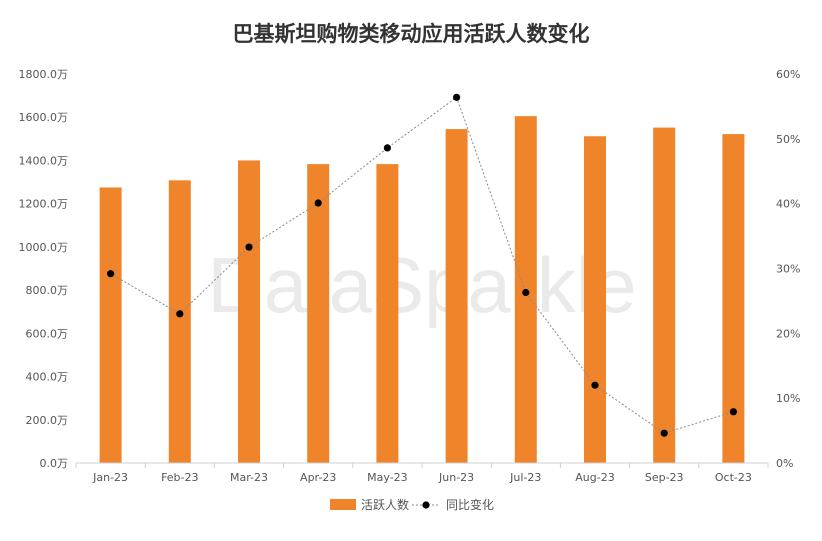  I want to click on y-left-tick-label: 1000.0万, so click(44, 247).